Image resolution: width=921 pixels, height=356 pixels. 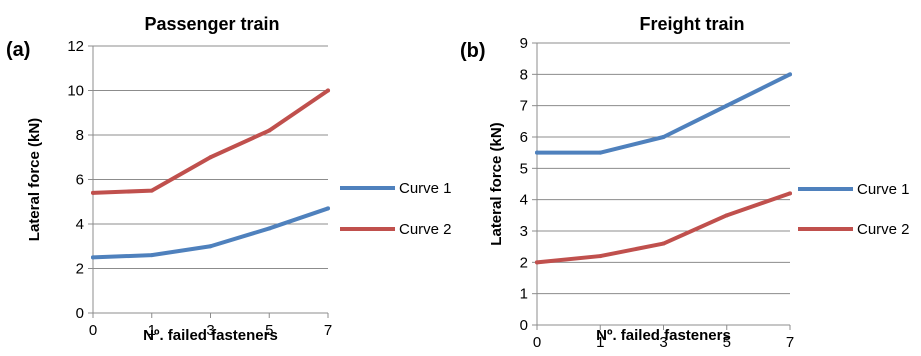 I want to click on y-tick-label: 5, so click(x=524, y=168).